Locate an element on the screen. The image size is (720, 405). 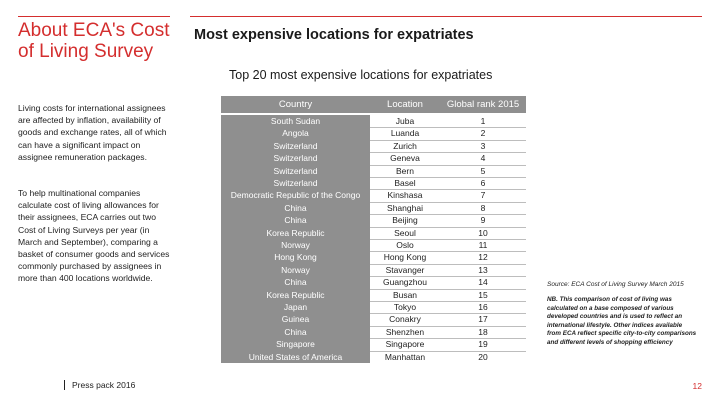
row-rank: 7 is located at coordinates (483, 195).